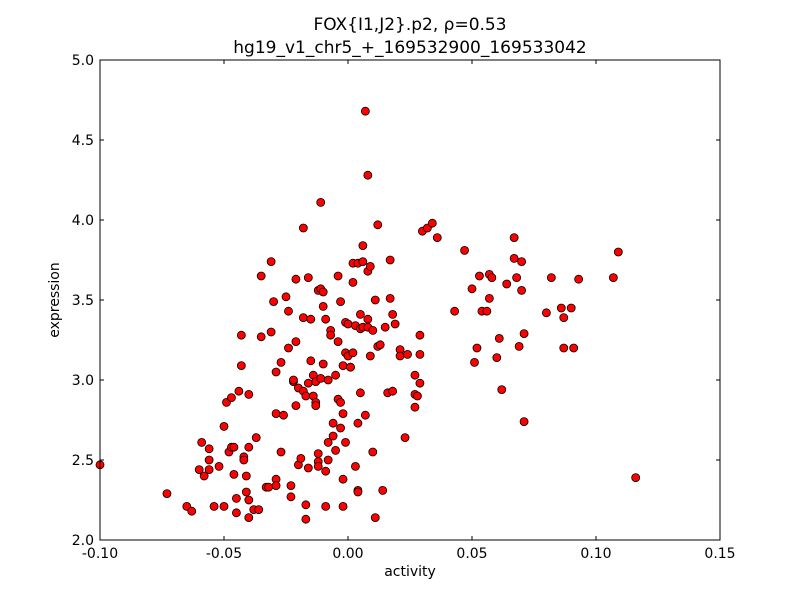  I want to click on y-tick-label: 5.0, so click(83, 61).